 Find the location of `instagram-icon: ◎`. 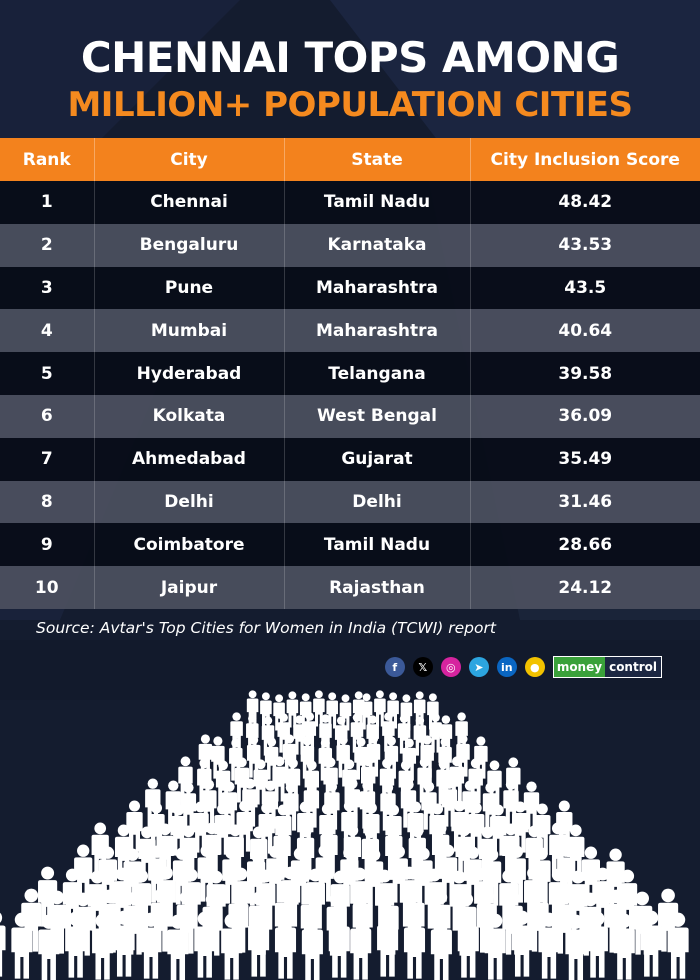

instagram-icon: ◎ is located at coordinates (450, 667).